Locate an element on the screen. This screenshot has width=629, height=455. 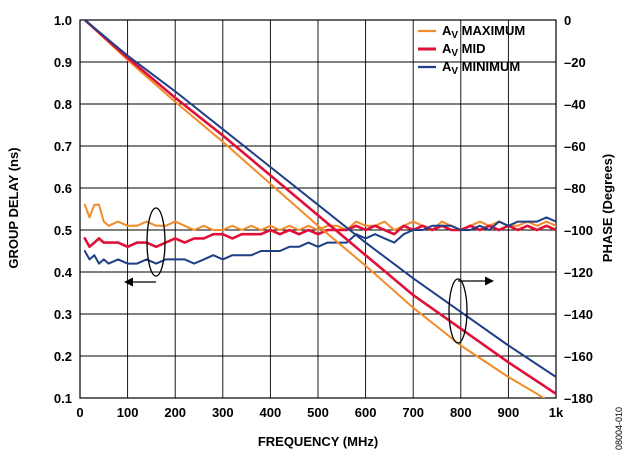
x-tick-label: 200 is located at coordinates (175, 412).